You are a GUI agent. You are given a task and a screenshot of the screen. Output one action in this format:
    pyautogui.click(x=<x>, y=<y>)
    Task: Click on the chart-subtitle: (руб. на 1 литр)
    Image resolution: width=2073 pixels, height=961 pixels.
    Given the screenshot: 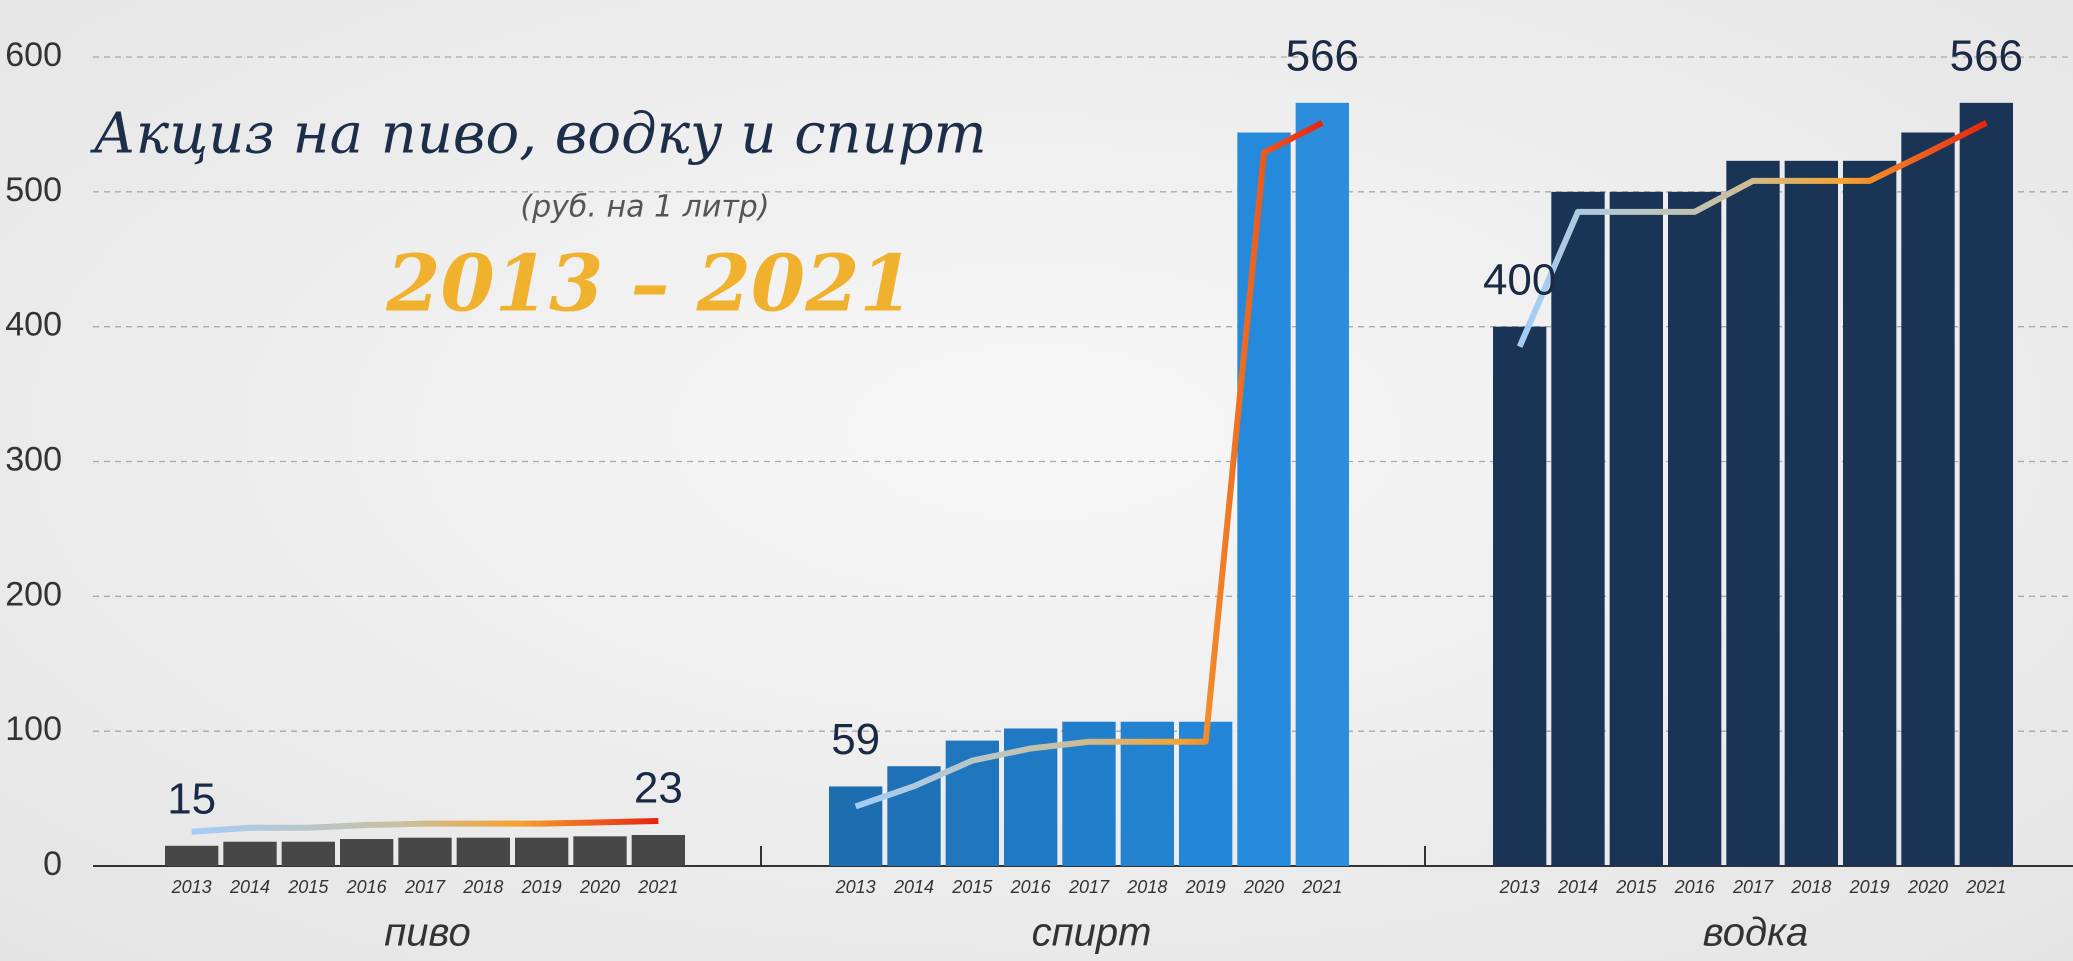 What is the action you would take?
    pyautogui.click(x=644, y=207)
    